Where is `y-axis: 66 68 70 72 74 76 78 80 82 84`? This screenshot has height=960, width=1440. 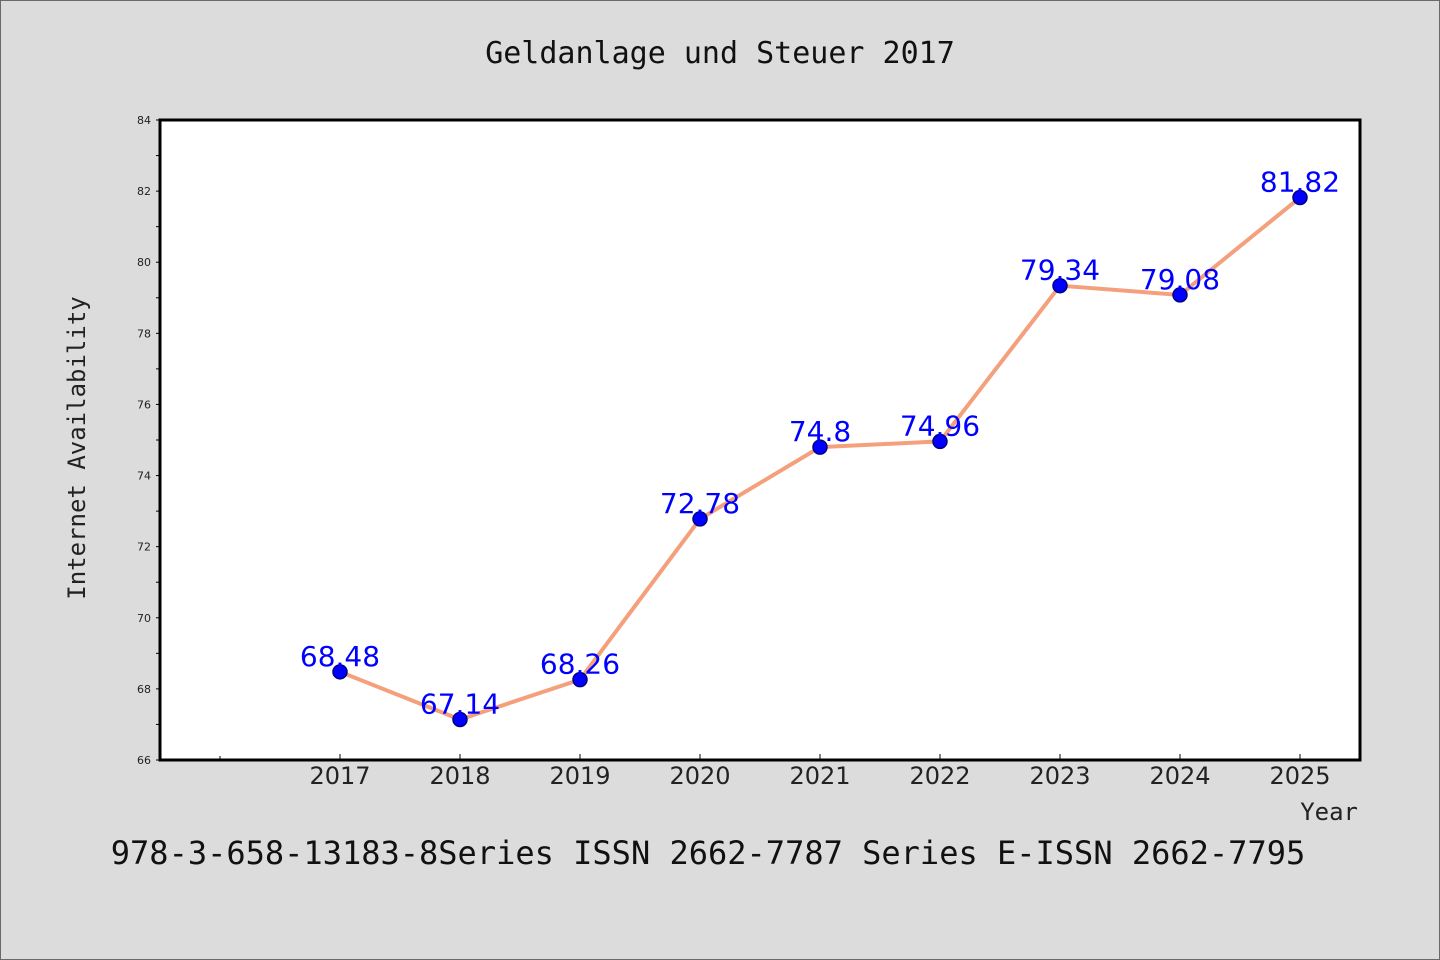
y-axis: 66 68 70 72 74 76 78 80 82 84 is located at coordinates (149, 440).